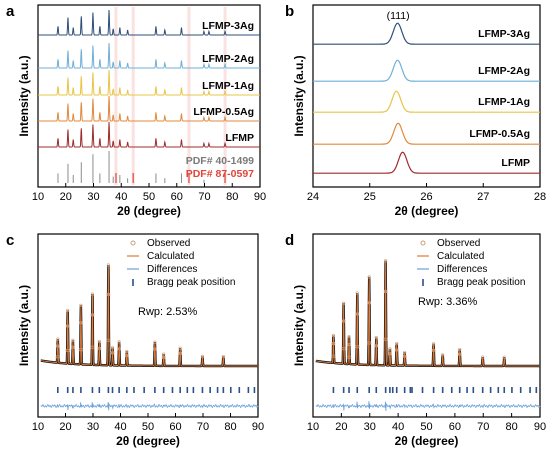 The width and height of the screenshot is (550, 459). What do you see at coordinates (426, 197) in the screenshot?
I see `x-tick-label: 26` at bounding box center [426, 197].